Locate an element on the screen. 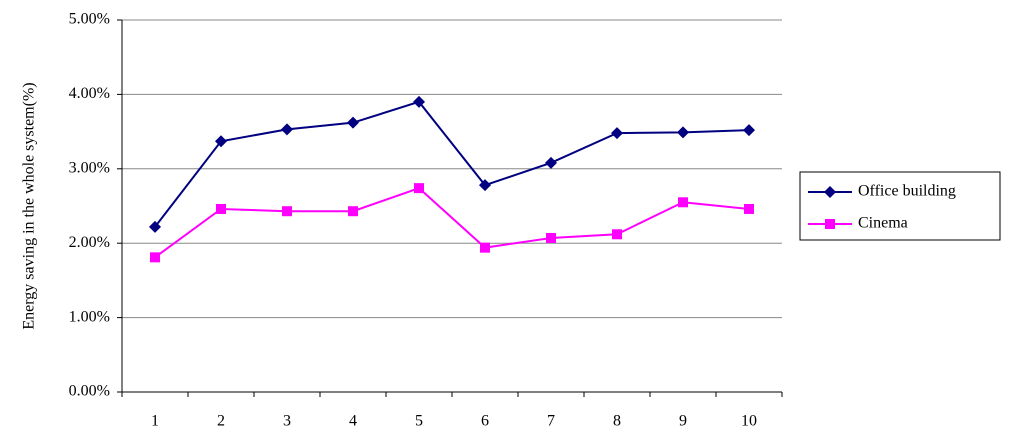 Image resolution: width=1024 pixels, height=448 pixels. x-tick-label: 2 is located at coordinates (221, 421).